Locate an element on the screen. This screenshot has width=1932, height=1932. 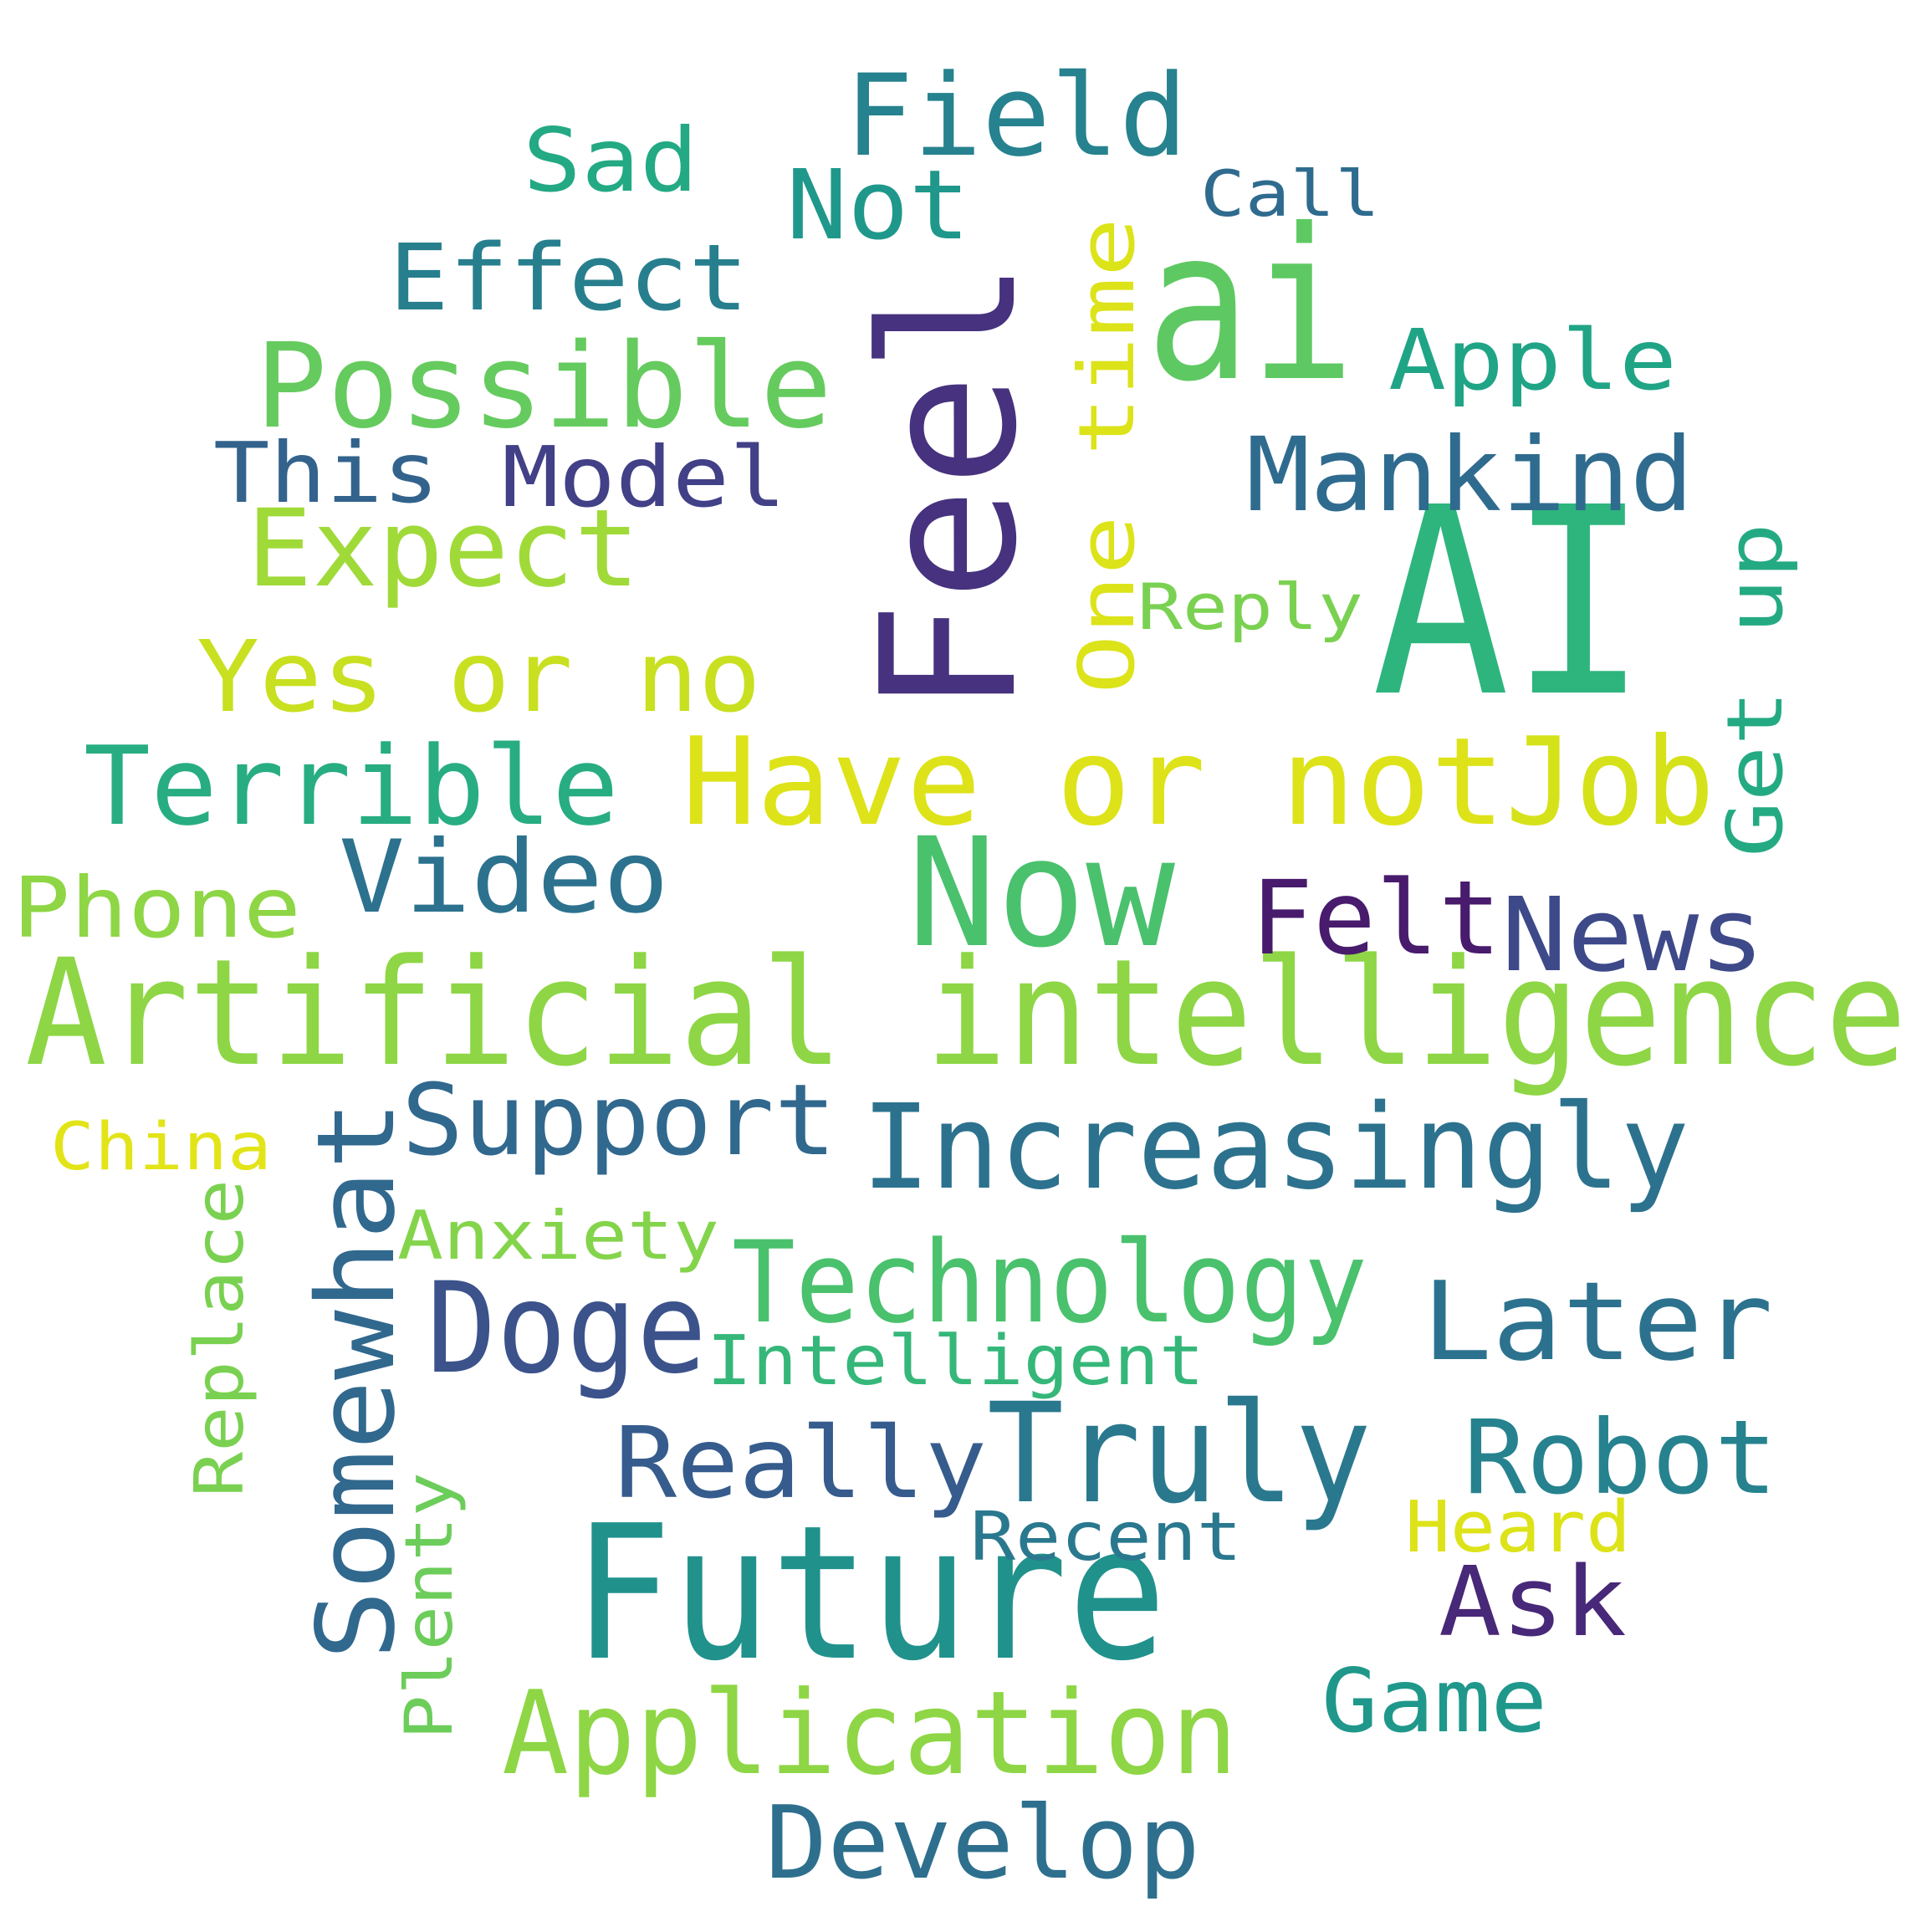
word-job: Job is located at coordinates (1610, 782).